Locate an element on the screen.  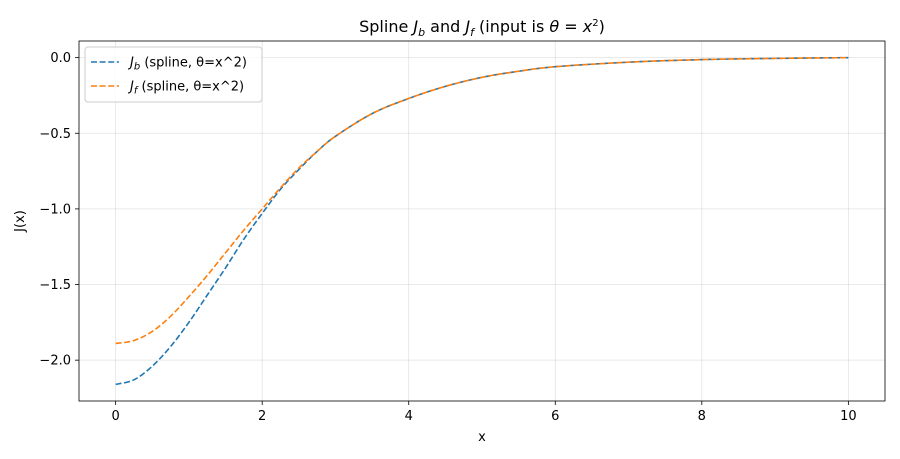
y-axis-ticks: 0.0 −0.5 −1.0 −1.5 −2.0 is located at coordinates (59, 210).